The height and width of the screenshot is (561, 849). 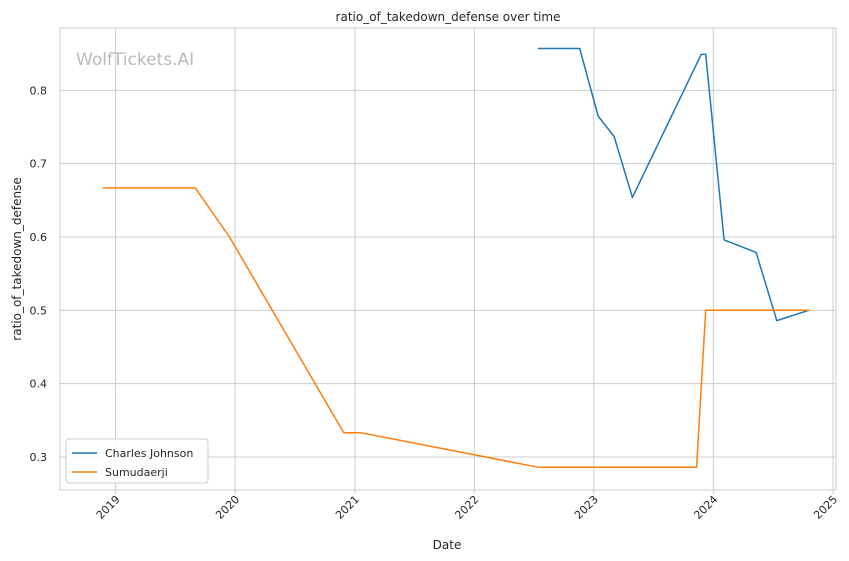 I want to click on y-tick-label: 0.3, so click(x=39, y=457).